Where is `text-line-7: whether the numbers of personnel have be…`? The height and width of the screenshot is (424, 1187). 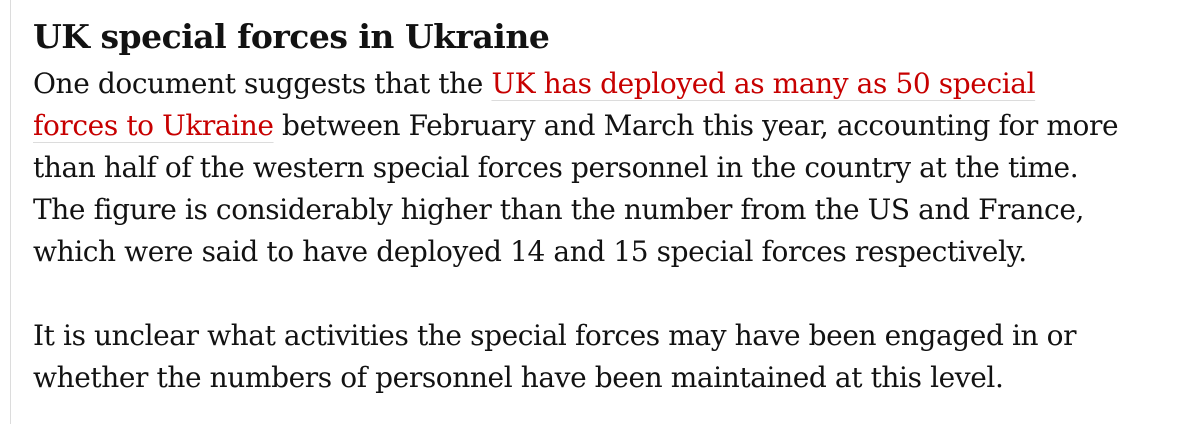 text-line-7: whether the numbers of personnel have be… is located at coordinates (518, 377).